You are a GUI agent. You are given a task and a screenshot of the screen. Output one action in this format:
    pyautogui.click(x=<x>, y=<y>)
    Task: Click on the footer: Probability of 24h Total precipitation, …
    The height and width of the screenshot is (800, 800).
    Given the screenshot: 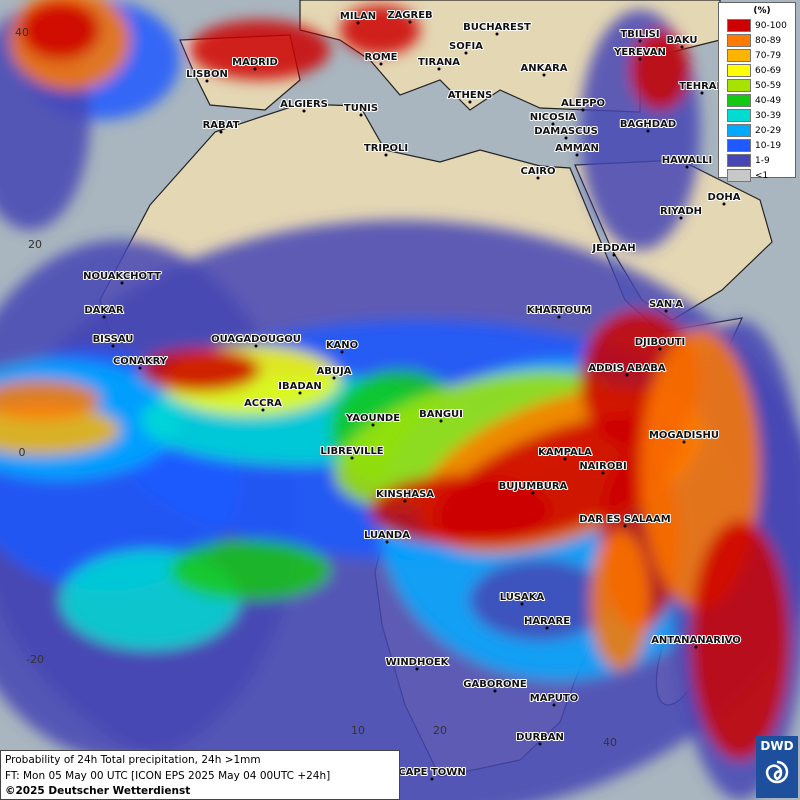 What is the action you would take?
    pyautogui.click(x=200, y=775)
    